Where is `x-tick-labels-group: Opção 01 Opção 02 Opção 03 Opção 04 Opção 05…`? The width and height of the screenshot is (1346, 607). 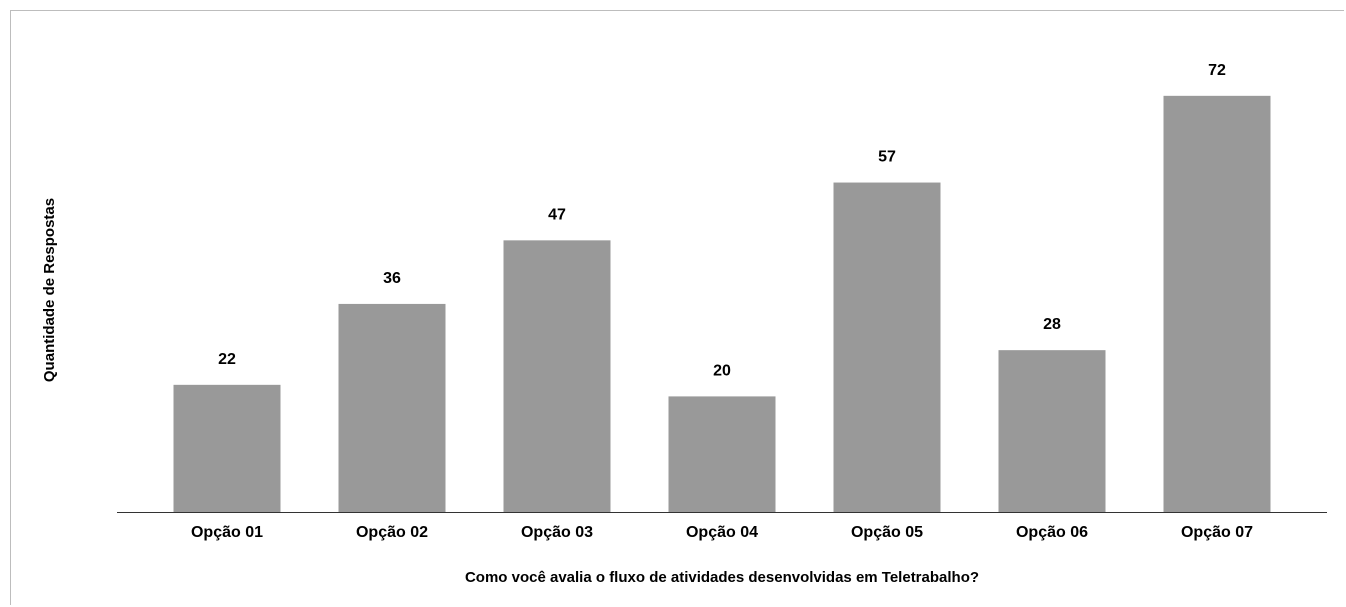
x-tick-labels-group: Opção 01 Opção 02 Opção 03 Opção 04 Opção 05… is located at coordinates (722, 532).